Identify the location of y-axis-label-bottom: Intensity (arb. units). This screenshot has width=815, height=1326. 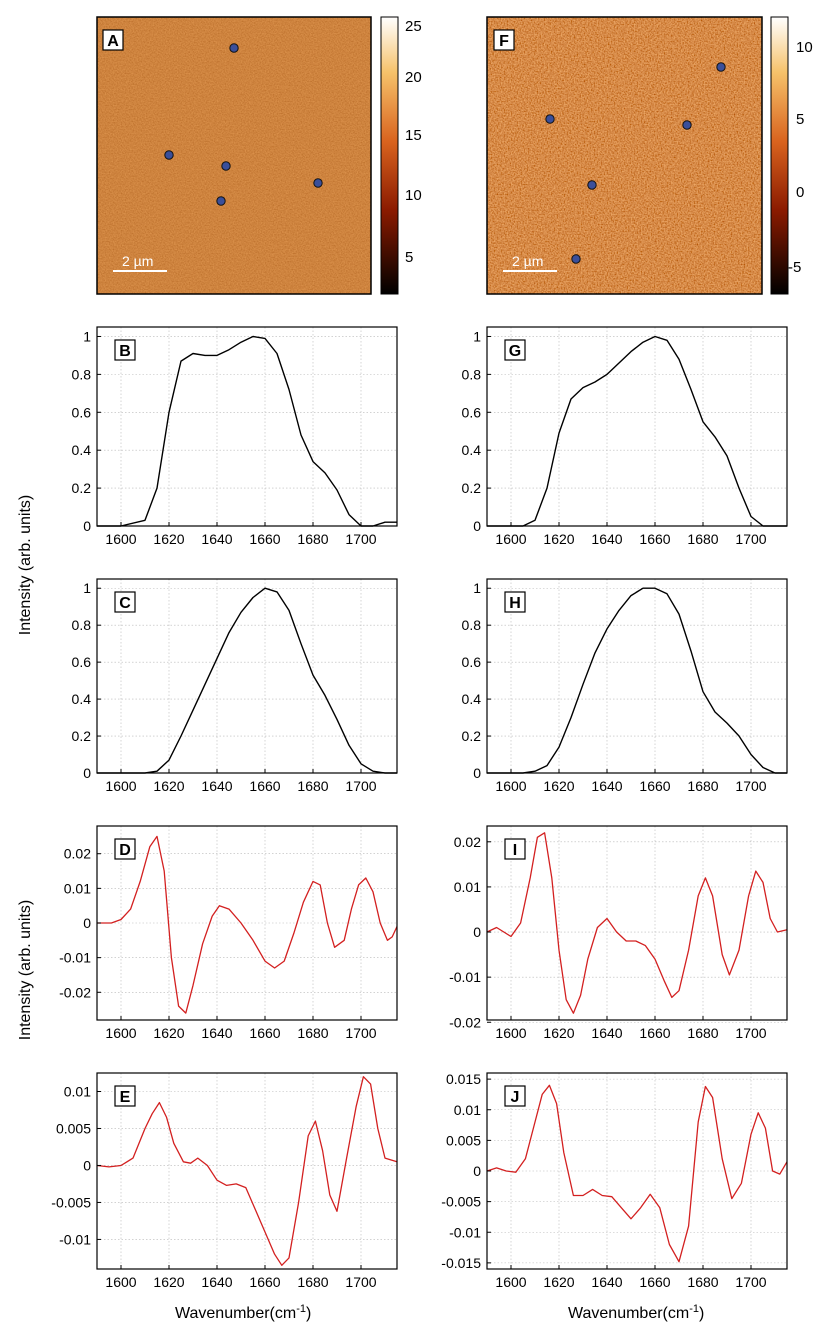
(25, 970).